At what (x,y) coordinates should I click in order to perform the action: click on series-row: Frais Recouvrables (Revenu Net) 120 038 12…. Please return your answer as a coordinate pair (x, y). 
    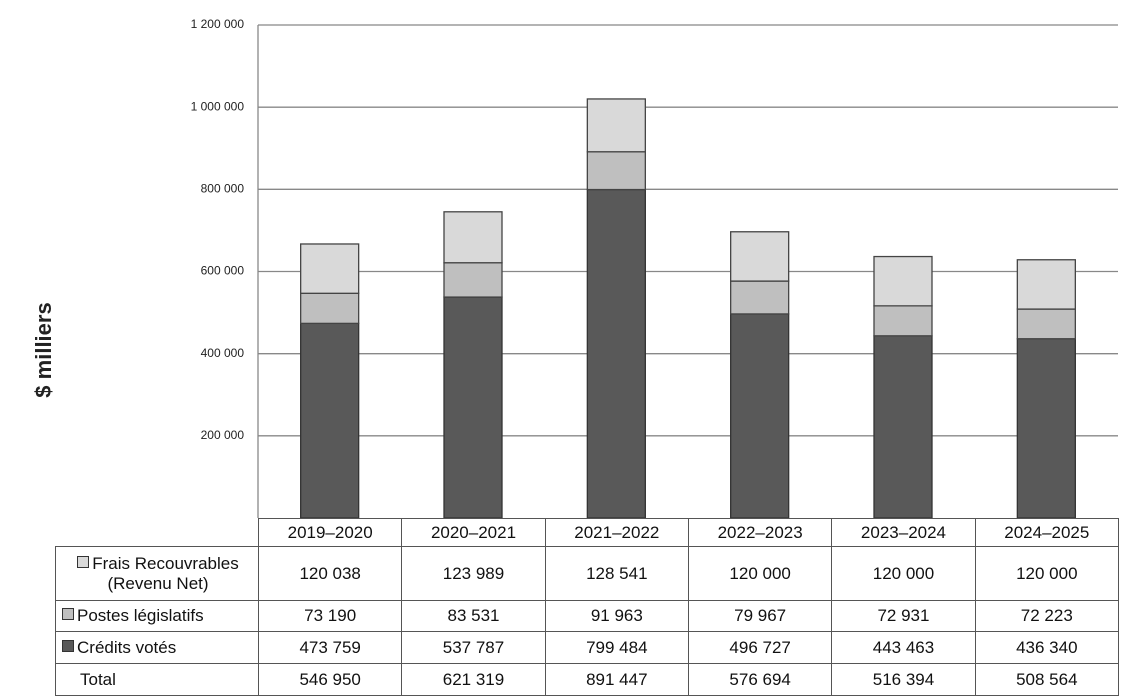
    Looking at the image, I should click on (587, 573).